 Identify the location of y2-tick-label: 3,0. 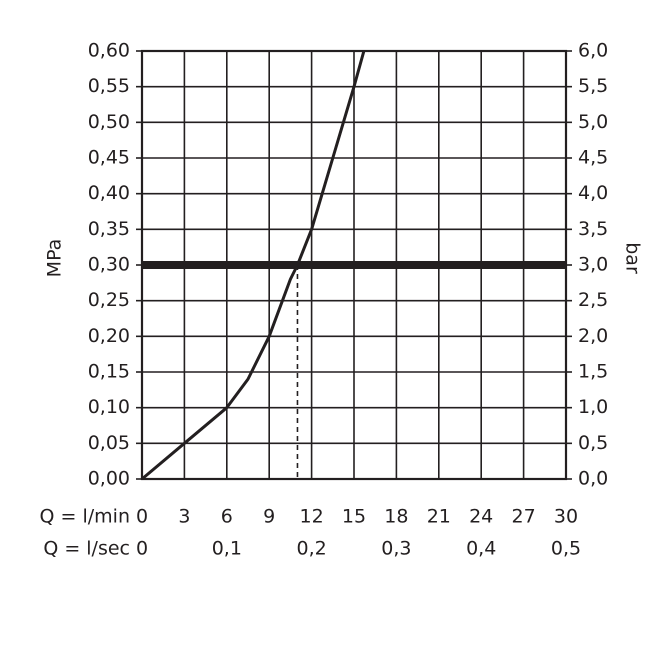
(593, 265).